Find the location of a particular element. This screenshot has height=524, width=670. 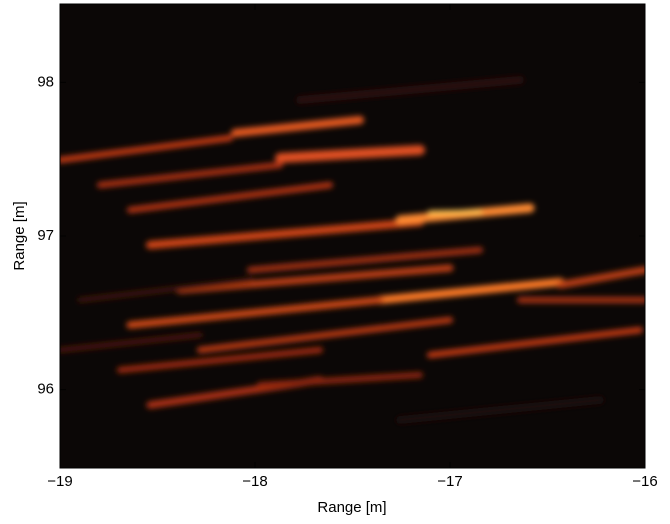

y-axis-label: Range [m] is located at coordinates (19, 235).